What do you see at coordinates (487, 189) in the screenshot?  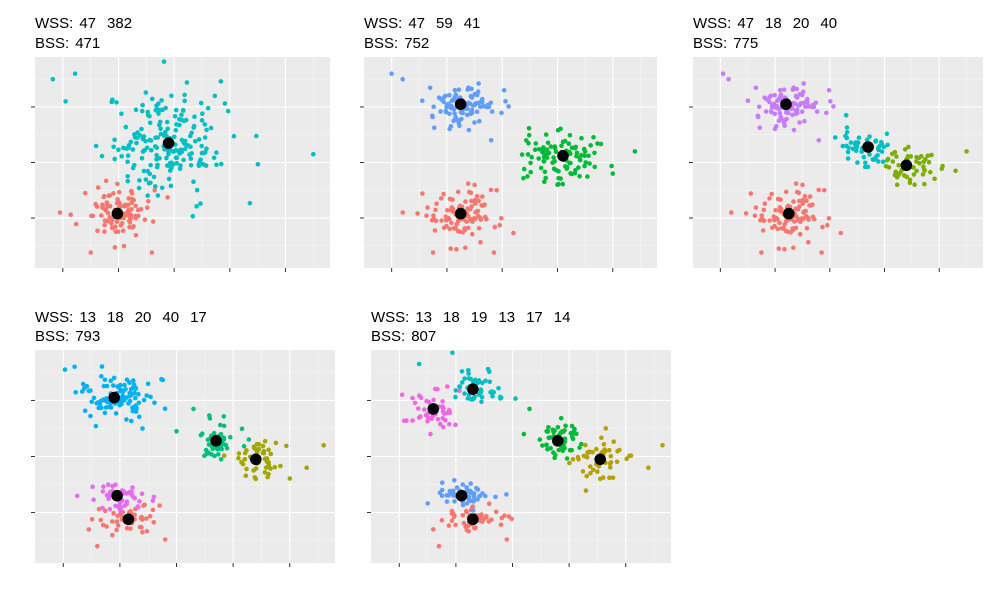 I see `axis-ticks` at bounding box center [487, 189].